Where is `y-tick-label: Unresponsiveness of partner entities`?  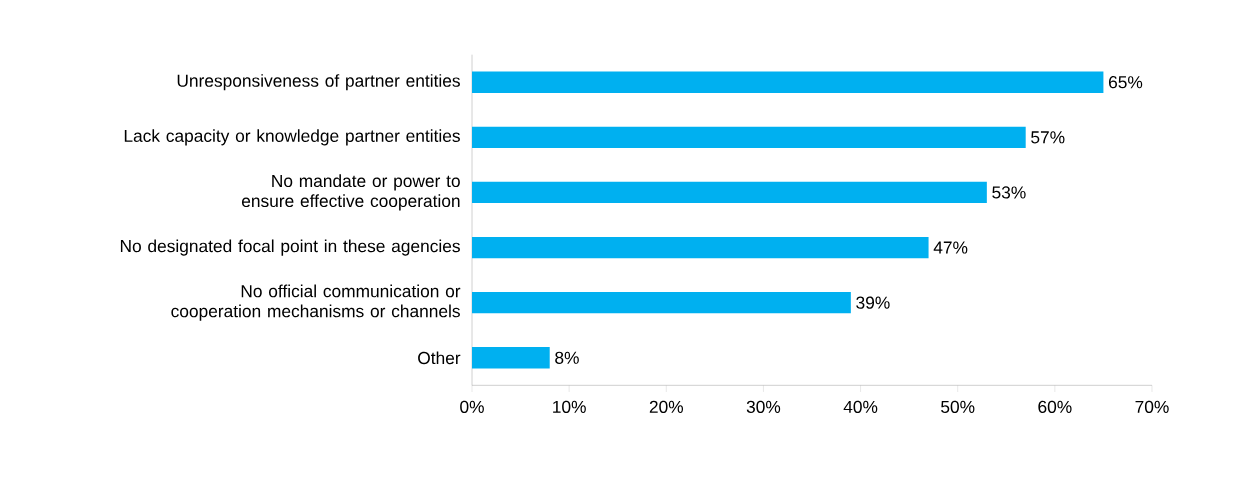
y-tick-label: Unresponsiveness of partner entities is located at coordinates (318, 82).